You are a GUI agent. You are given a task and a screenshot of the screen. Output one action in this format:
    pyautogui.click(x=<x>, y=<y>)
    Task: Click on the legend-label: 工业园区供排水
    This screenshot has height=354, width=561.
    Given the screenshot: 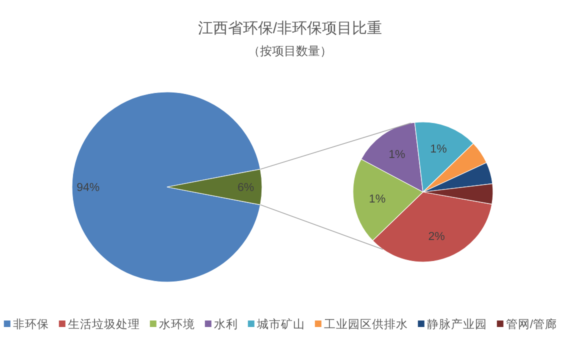 What is the action you would take?
    pyautogui.click(x=366, y=324)
    